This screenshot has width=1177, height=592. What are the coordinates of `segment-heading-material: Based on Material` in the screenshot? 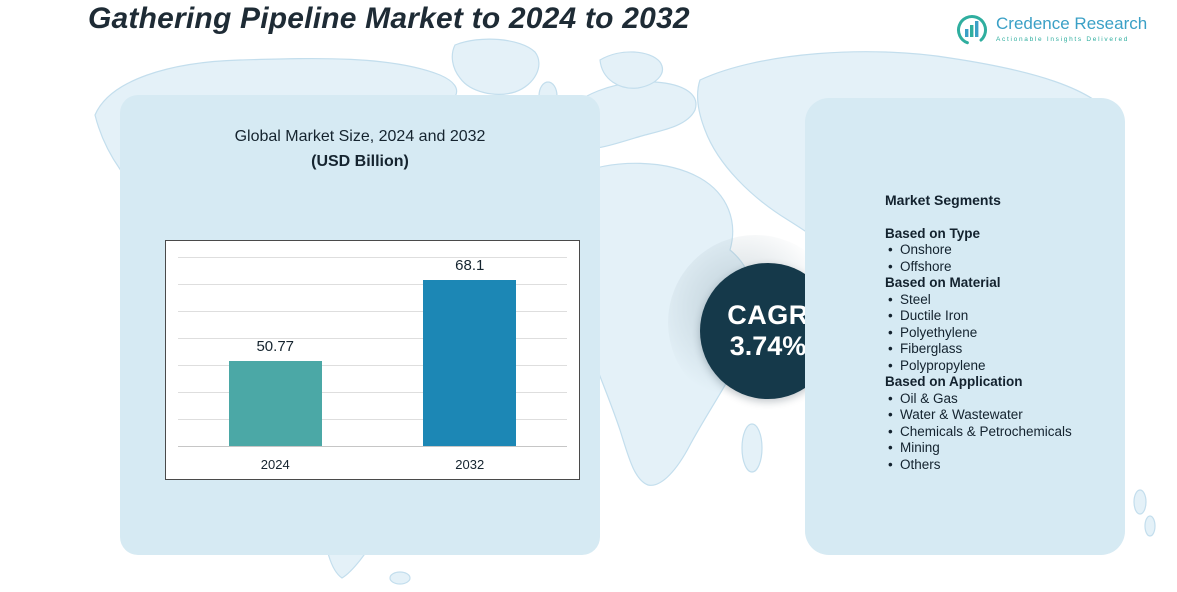 It's located at (943, 282).